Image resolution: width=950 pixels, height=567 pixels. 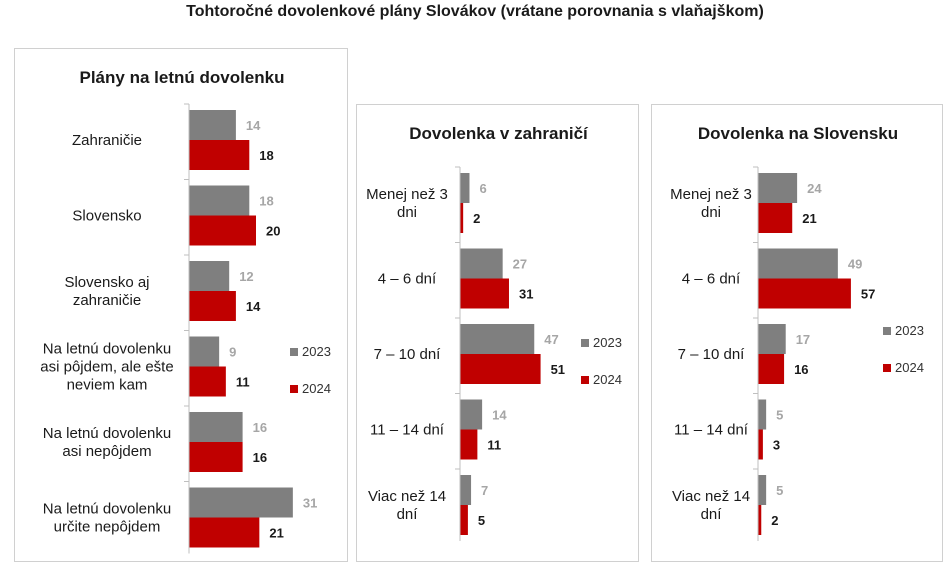 I want to click on chart-title: Dovolenka na Slovensku, so click(x=798, y=133).